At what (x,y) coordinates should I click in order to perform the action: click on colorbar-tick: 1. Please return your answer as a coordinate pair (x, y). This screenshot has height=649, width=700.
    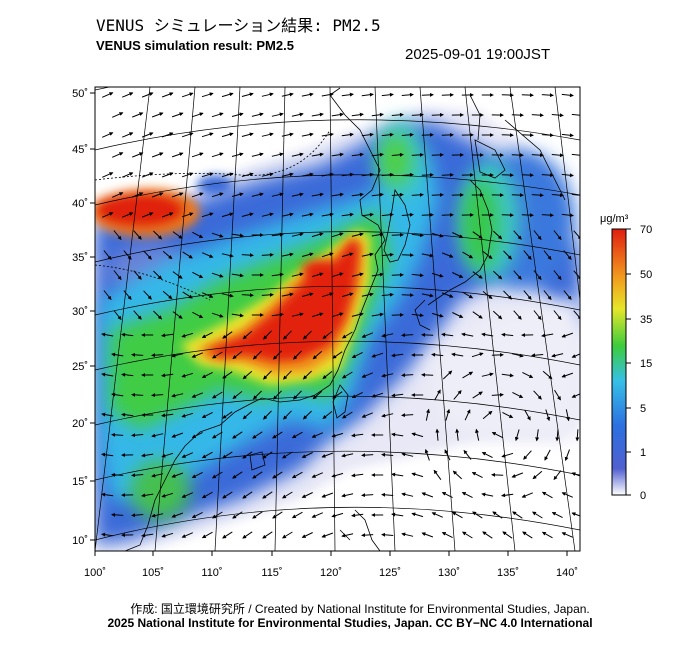
    Looking at the image, I should click on (643, 453).